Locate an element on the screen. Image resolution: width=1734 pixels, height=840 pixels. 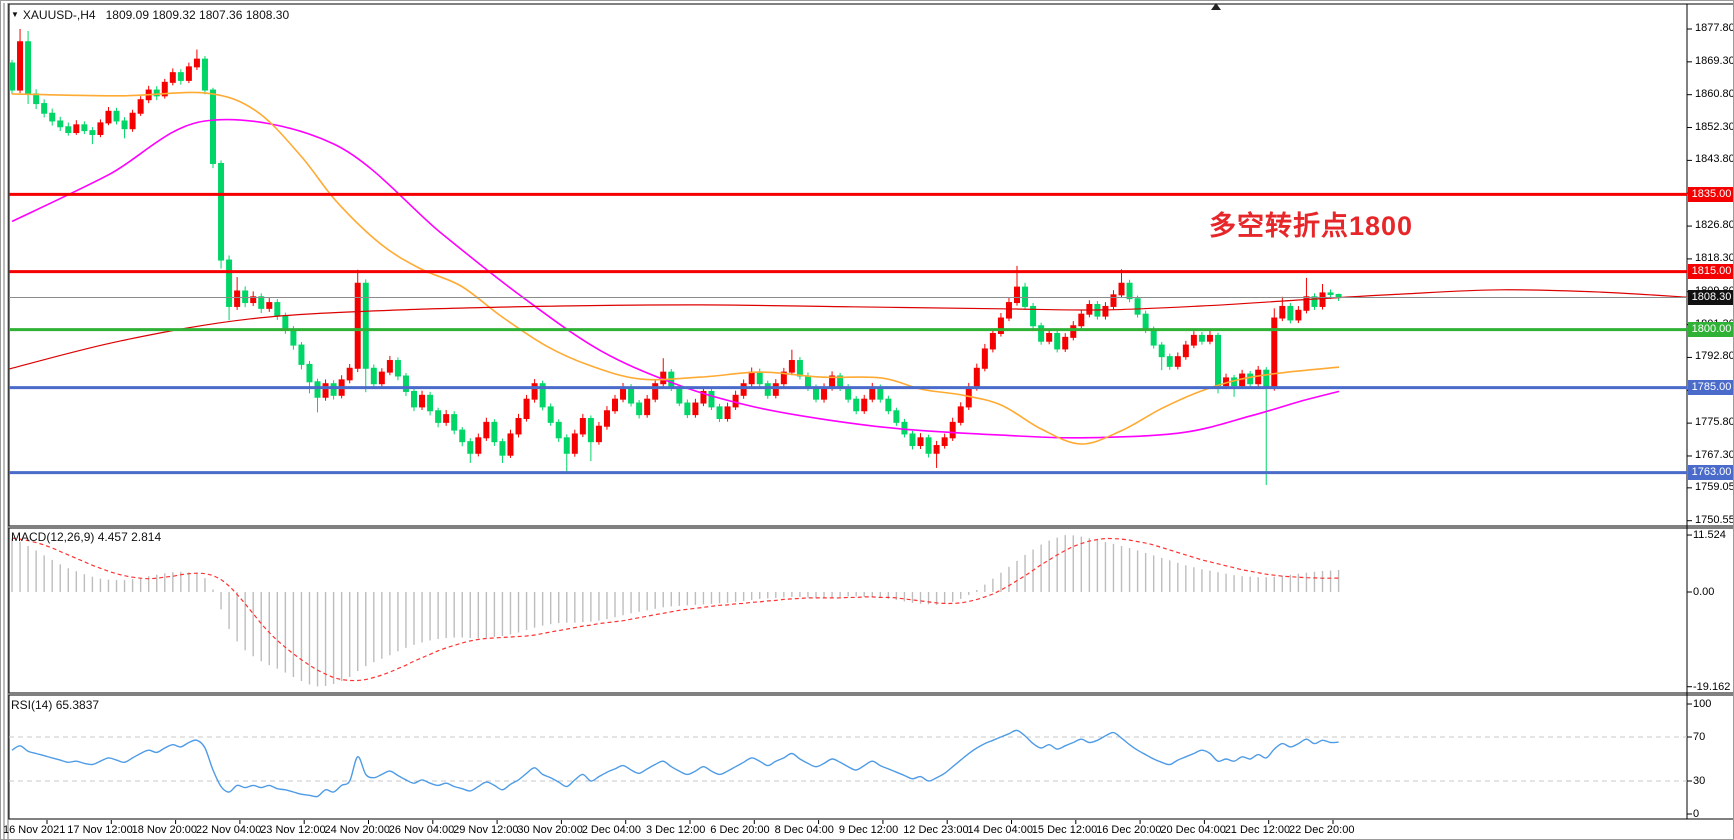
time-axis-label: 3 Dec 12:00 is located at coordinates (676, 830).